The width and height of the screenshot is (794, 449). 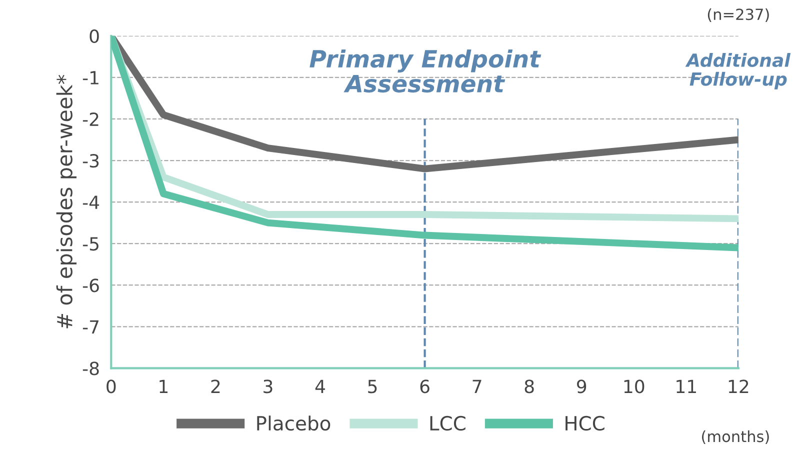 I want to click on text: (n=237), so click(x=738, y=15).